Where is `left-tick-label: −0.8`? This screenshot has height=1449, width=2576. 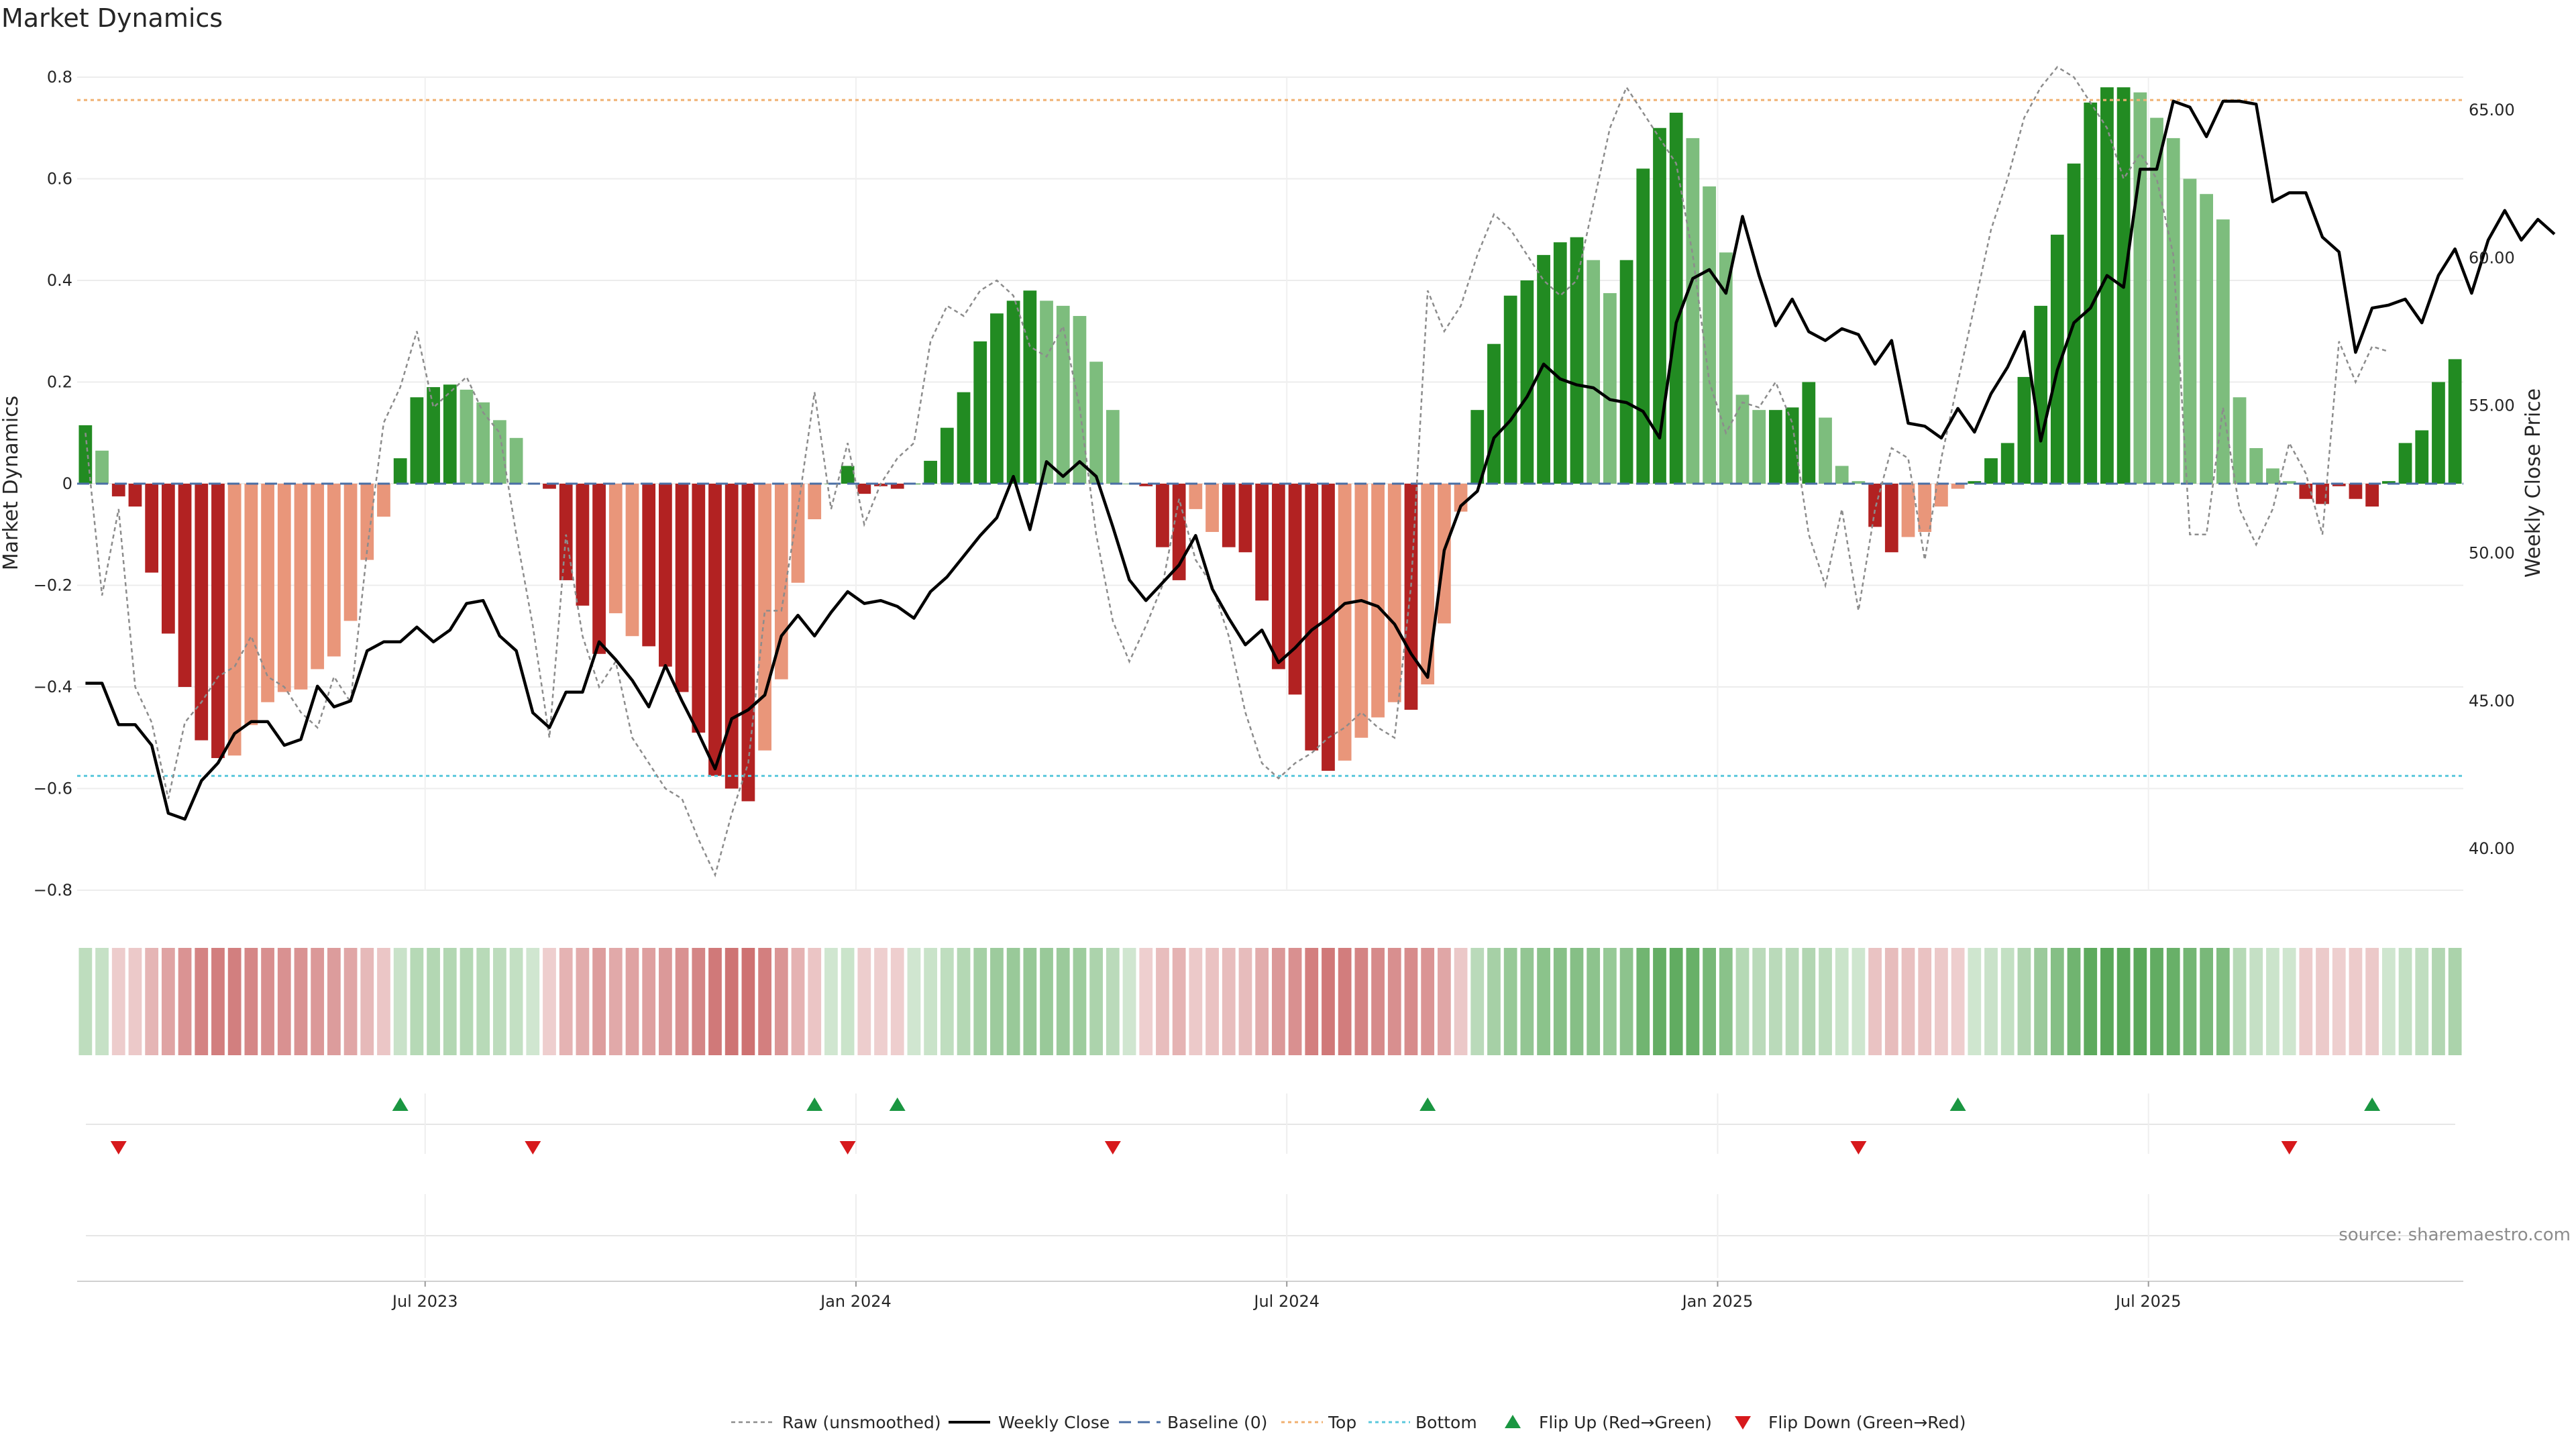 left-tick-label: −0.8 is located at coordinates (53, 890).